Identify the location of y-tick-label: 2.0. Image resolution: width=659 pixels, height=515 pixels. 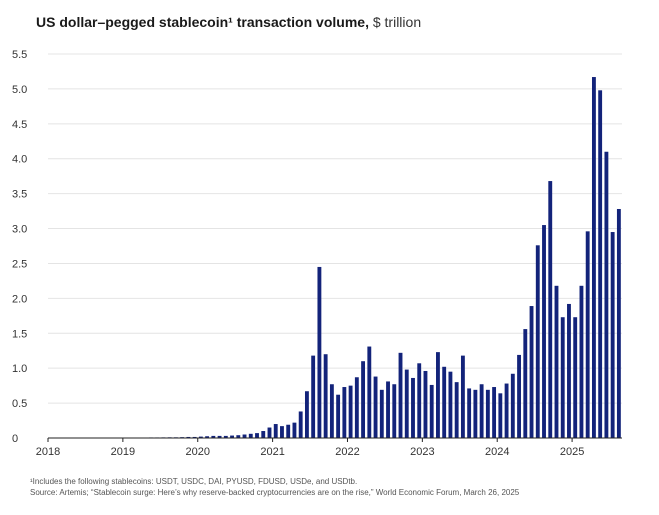
(19, 299).